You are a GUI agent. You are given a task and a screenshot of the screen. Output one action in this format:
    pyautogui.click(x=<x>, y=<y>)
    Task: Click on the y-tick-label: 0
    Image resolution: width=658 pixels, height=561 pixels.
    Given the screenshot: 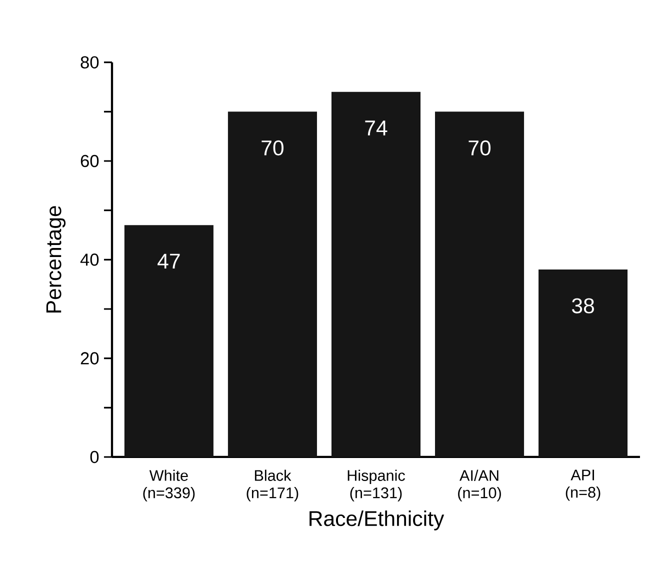 What is the action you would take?
    pyautogui.click(x=94, y=457)
    